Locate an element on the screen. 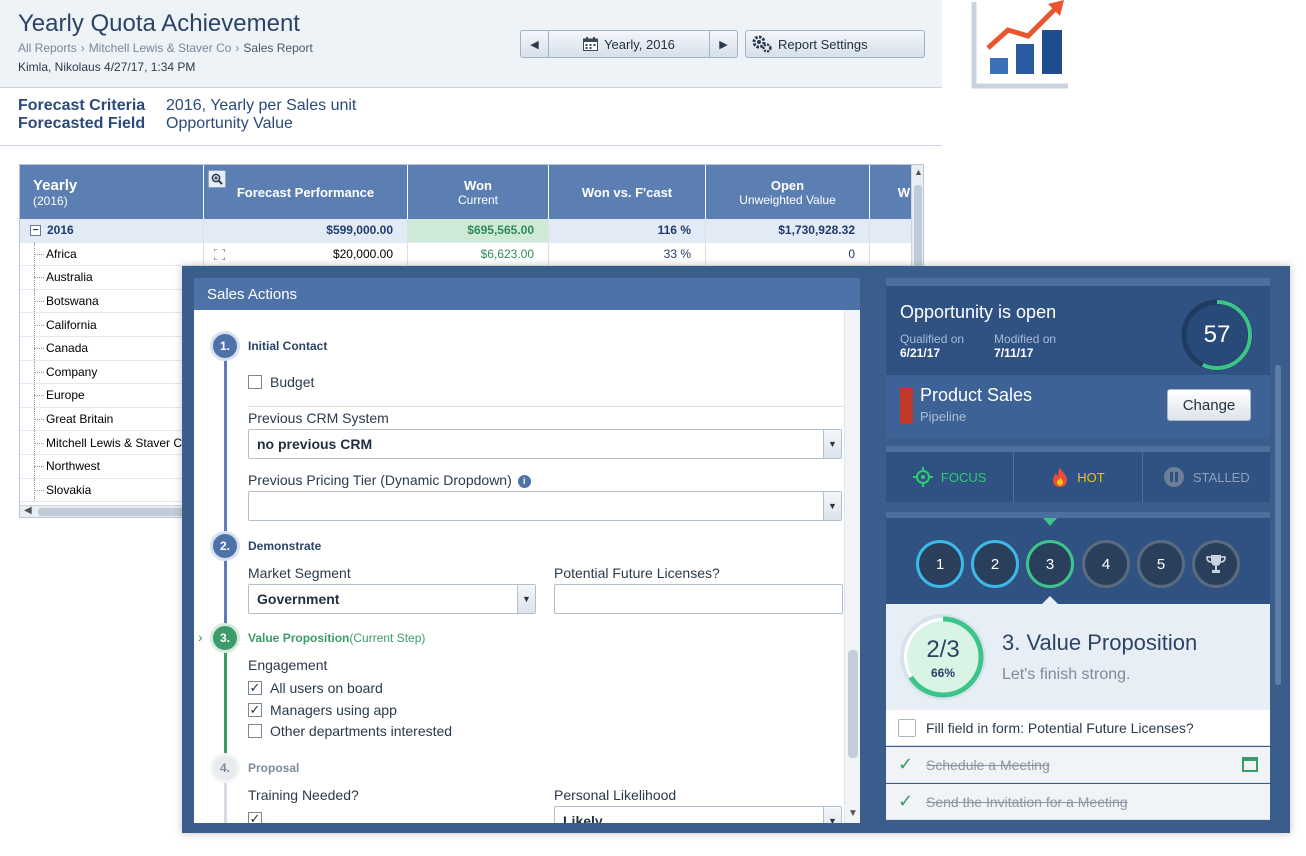 The height and width of the screenshot is (856, 1306). breadcrumb-company: Mitchell Lewis & Staver Co is located at coordinates (160, 48).